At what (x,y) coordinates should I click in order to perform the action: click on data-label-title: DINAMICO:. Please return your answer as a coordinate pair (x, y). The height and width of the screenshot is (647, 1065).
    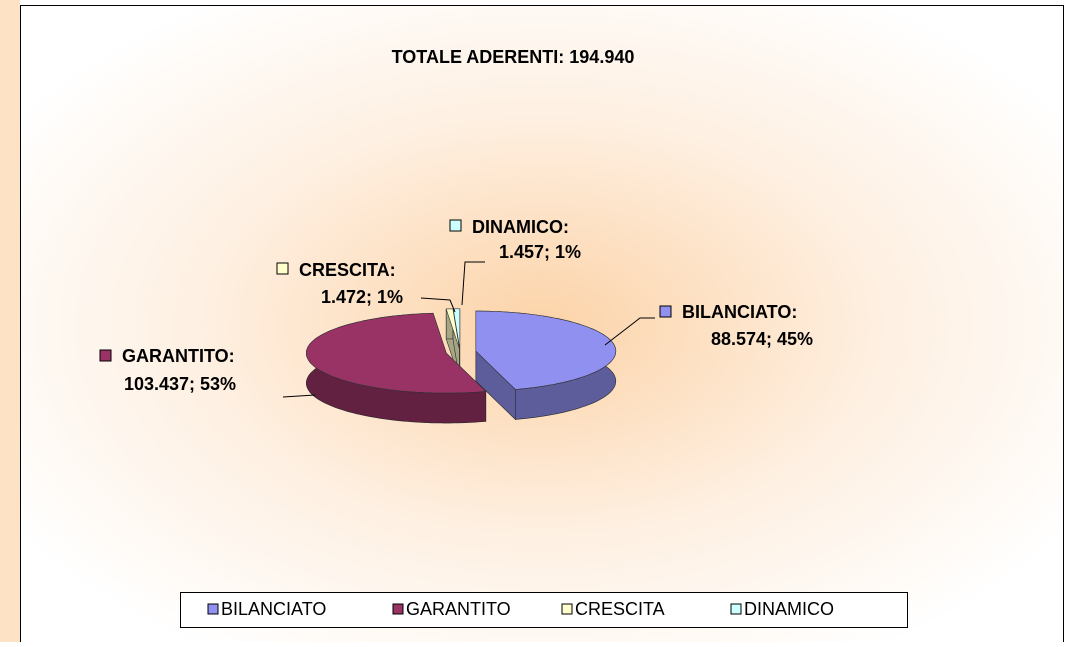
    Looking at the image, I should click on (520, 227).